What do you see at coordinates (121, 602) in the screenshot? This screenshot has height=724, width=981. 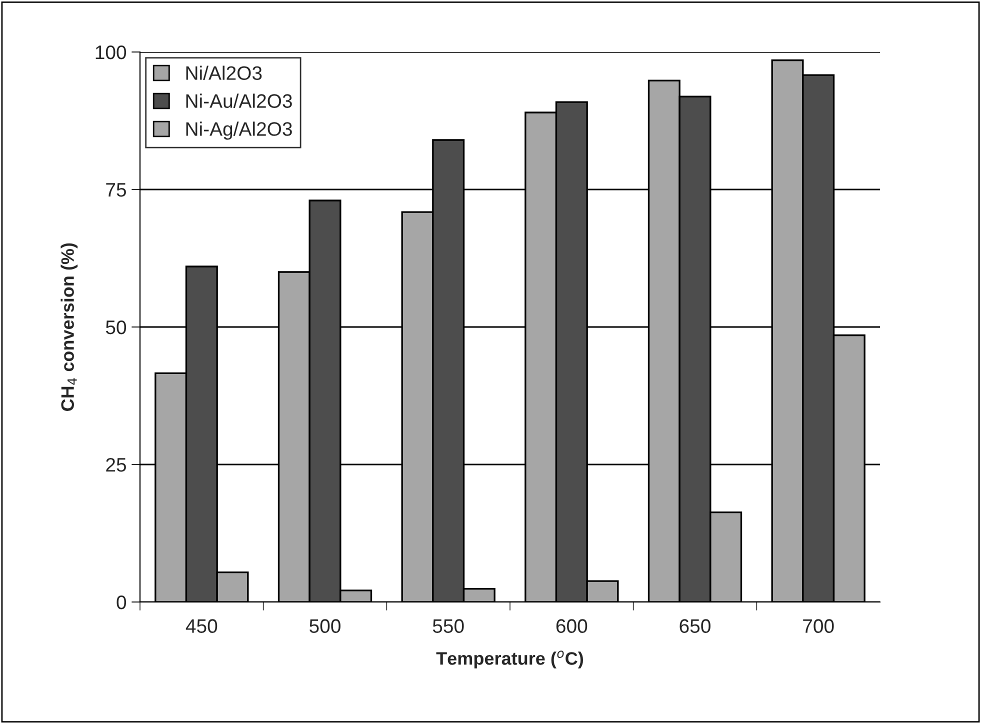 I see `y-tick-label: 0` at bounding box center [121, 602].